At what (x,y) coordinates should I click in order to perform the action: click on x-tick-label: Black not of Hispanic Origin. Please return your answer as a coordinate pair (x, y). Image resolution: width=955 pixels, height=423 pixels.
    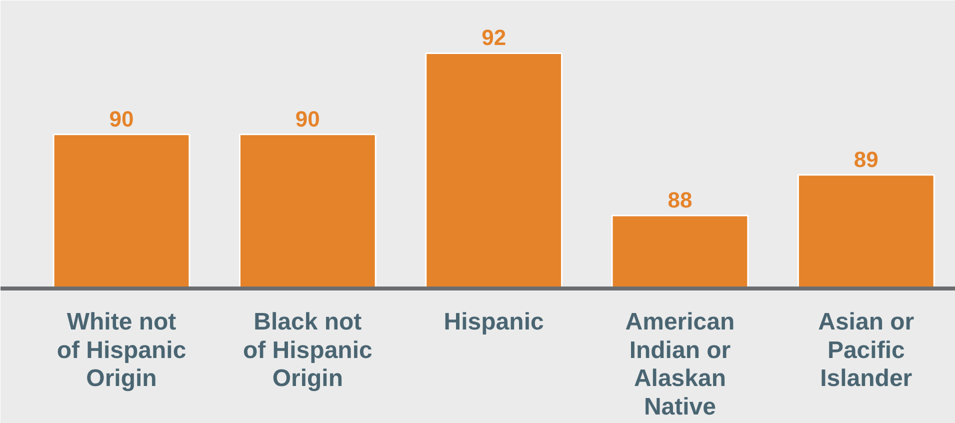
    Looking at the image, I should click on (307, 350).